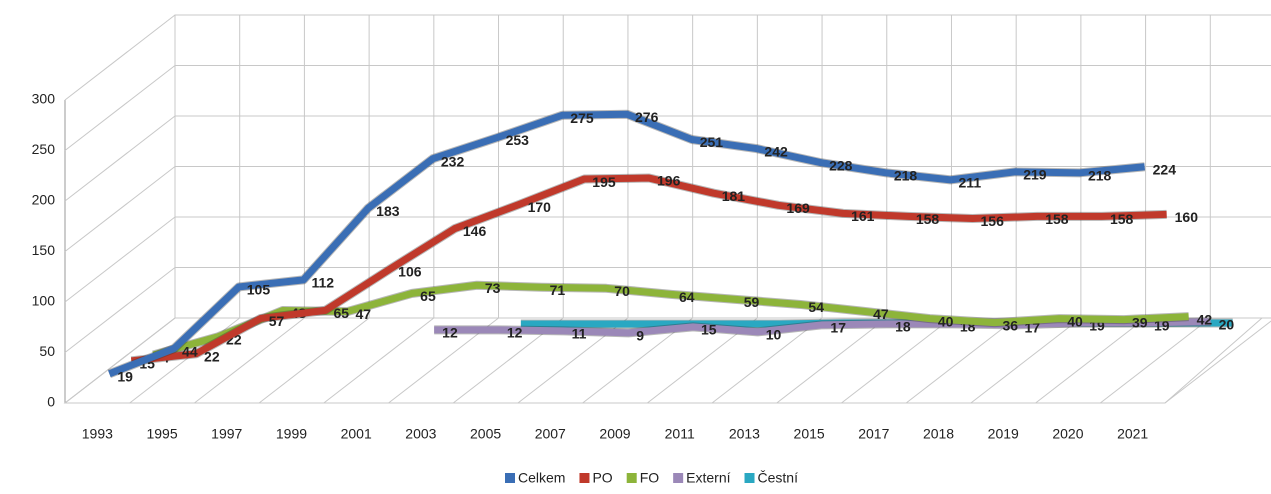 This screenshot has height=494, width=1271. Describe the element at coordinates (602, 478) in the screenshot. I see `legend-label: PO` at that location.